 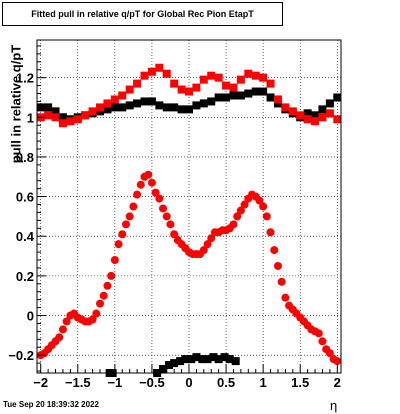 What do you see at coordinates (30, 316) in the screenshot?
I see `y-tick-label: 0` at bounding box center [30, 316].